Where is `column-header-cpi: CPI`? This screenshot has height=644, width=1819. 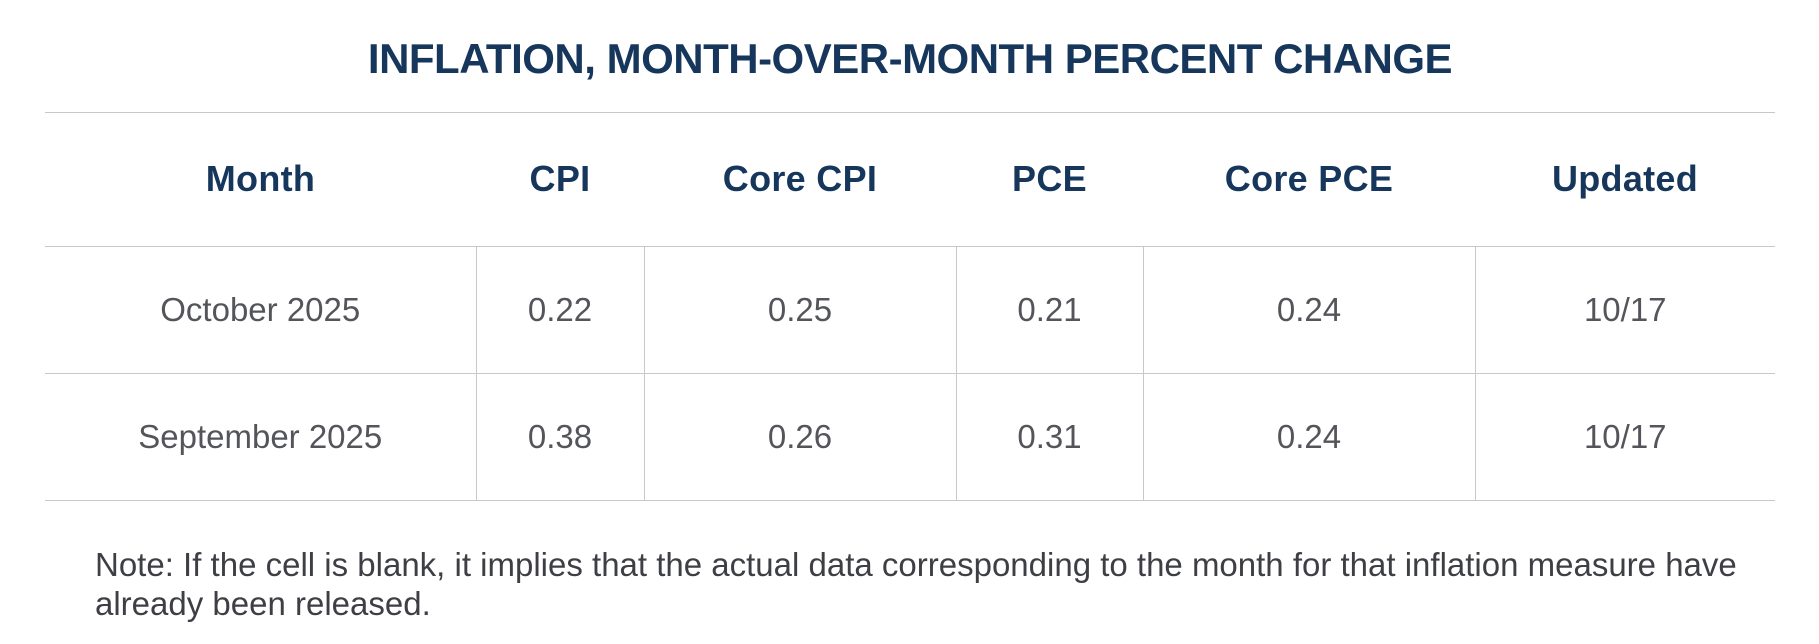 column-header-cpi: CPI is located at coordinates (560, 180).